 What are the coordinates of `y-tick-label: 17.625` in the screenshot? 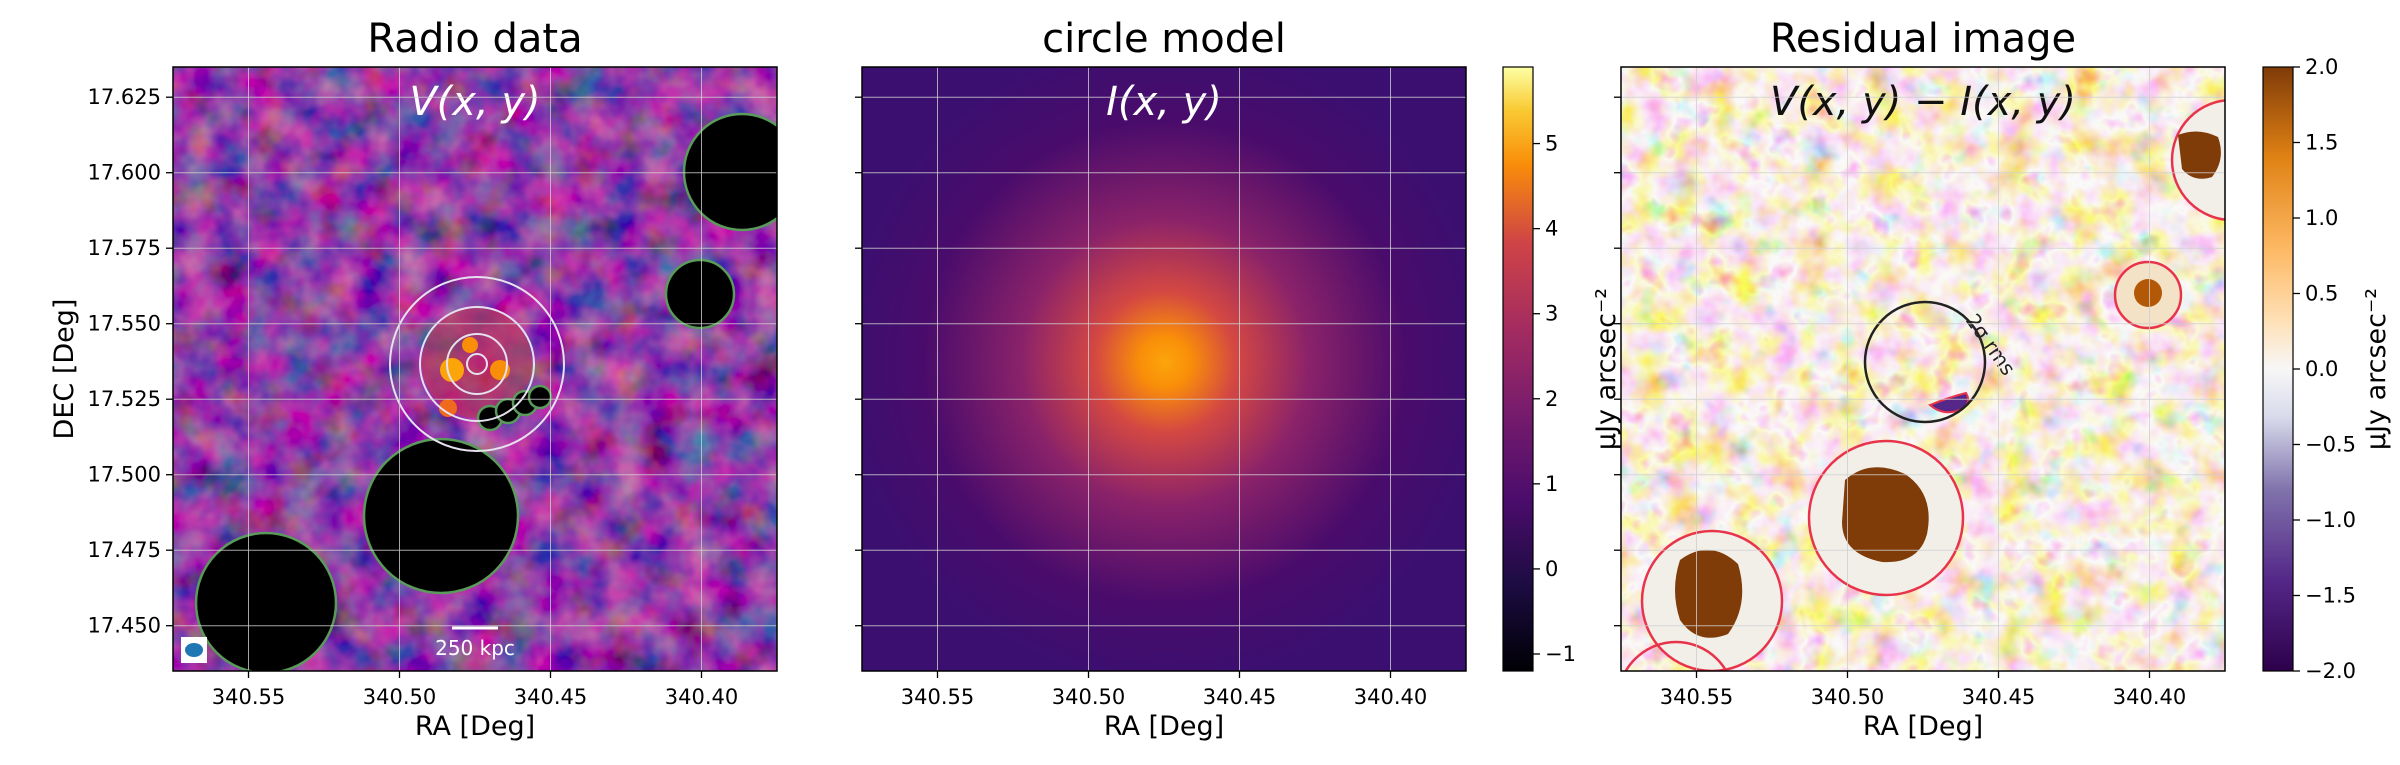 It's located at (124, 97).